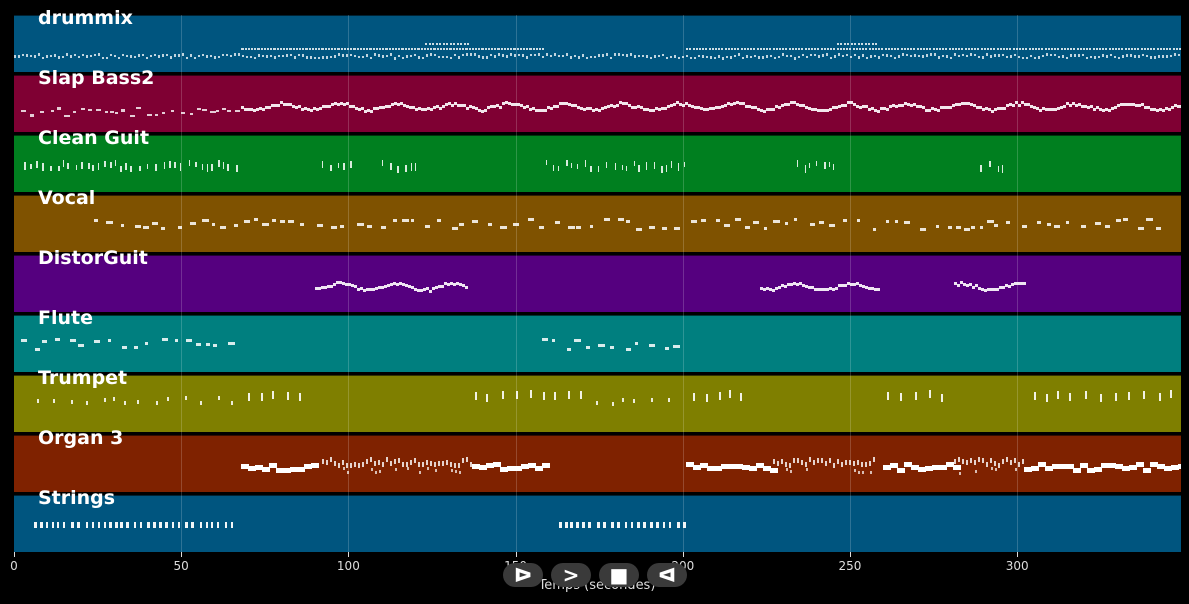  What do you see at coordinates (597, 399) in the screenshot?
I see `track-trumpet: Trumpet` at bounding box center [597, 399].